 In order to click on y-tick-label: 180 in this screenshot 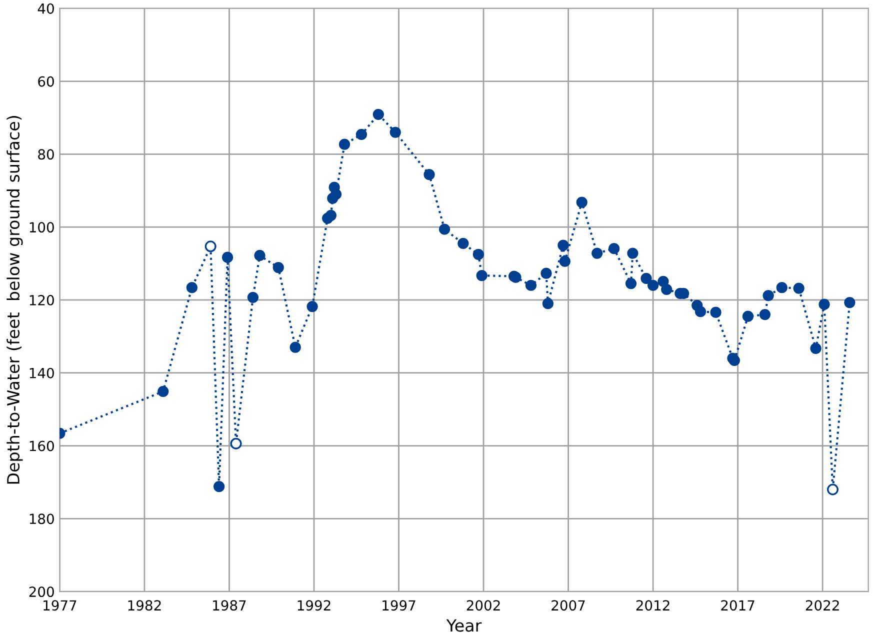, I will do `click(42, 519)`.